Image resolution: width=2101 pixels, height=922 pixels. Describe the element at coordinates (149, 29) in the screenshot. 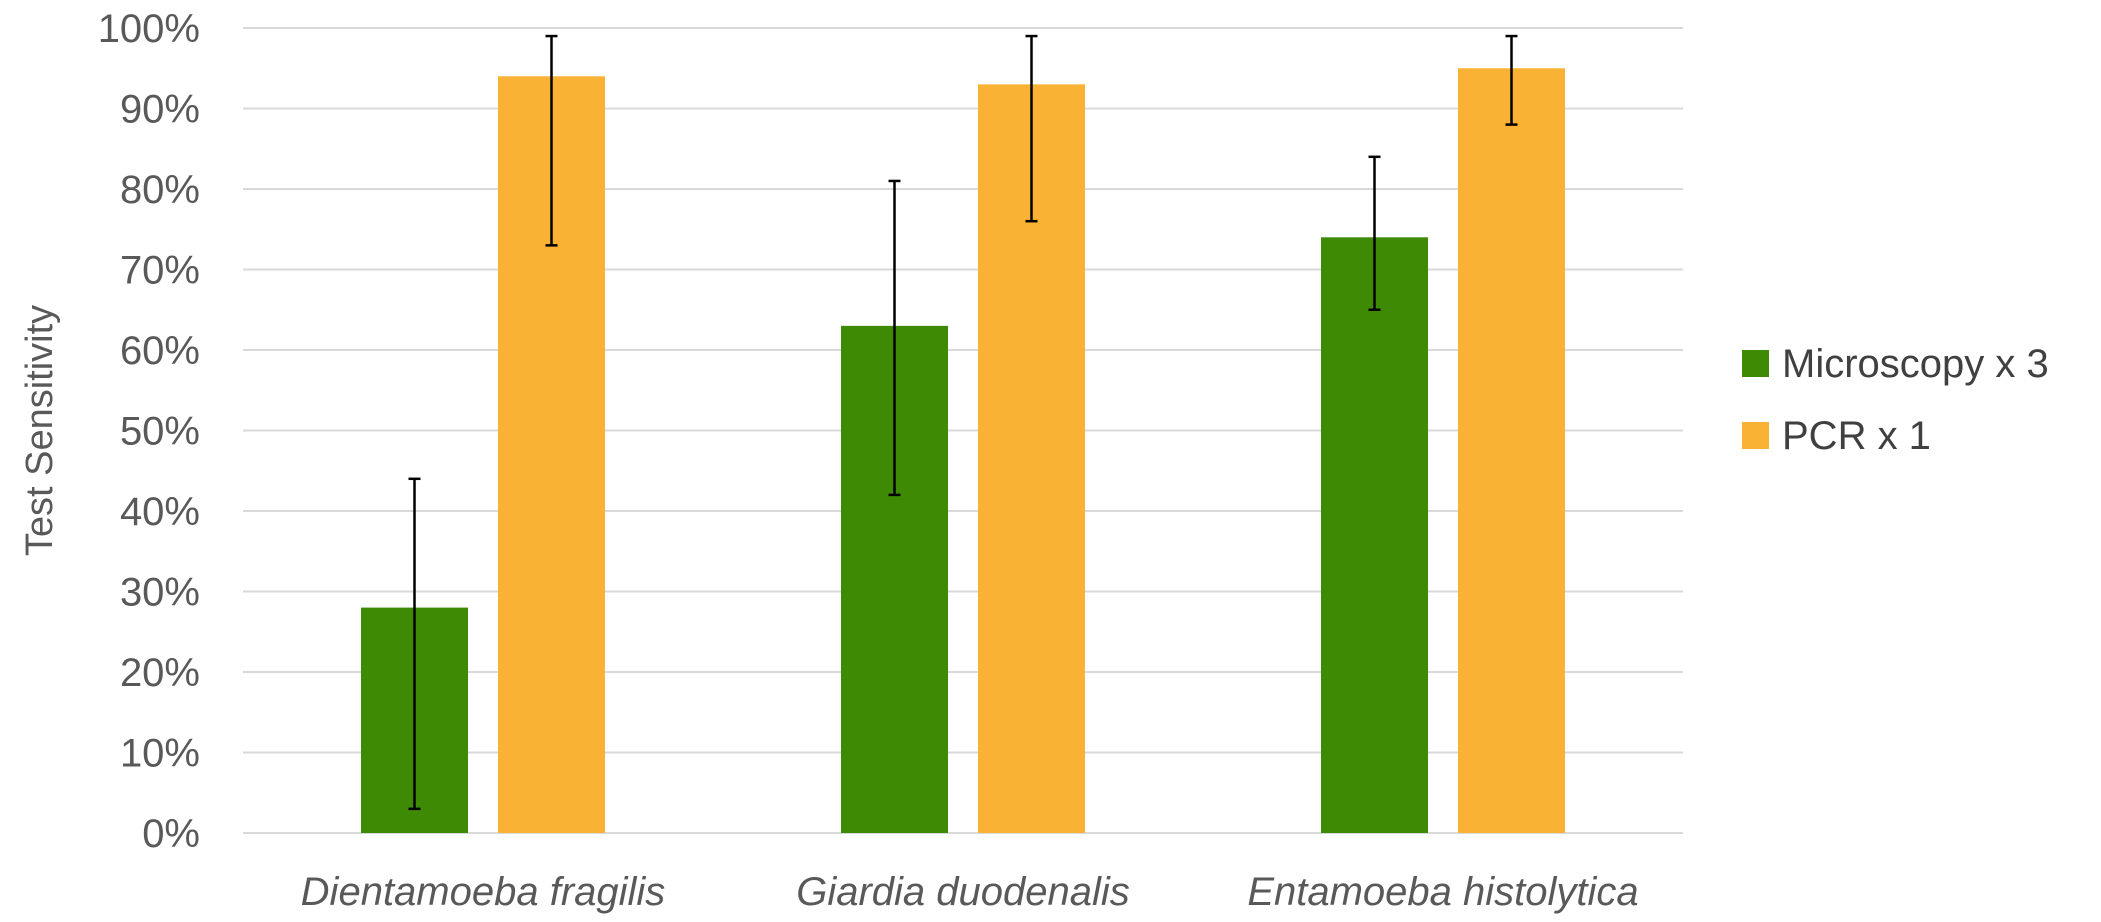

I see `y-tick-label: 100%` at that location.